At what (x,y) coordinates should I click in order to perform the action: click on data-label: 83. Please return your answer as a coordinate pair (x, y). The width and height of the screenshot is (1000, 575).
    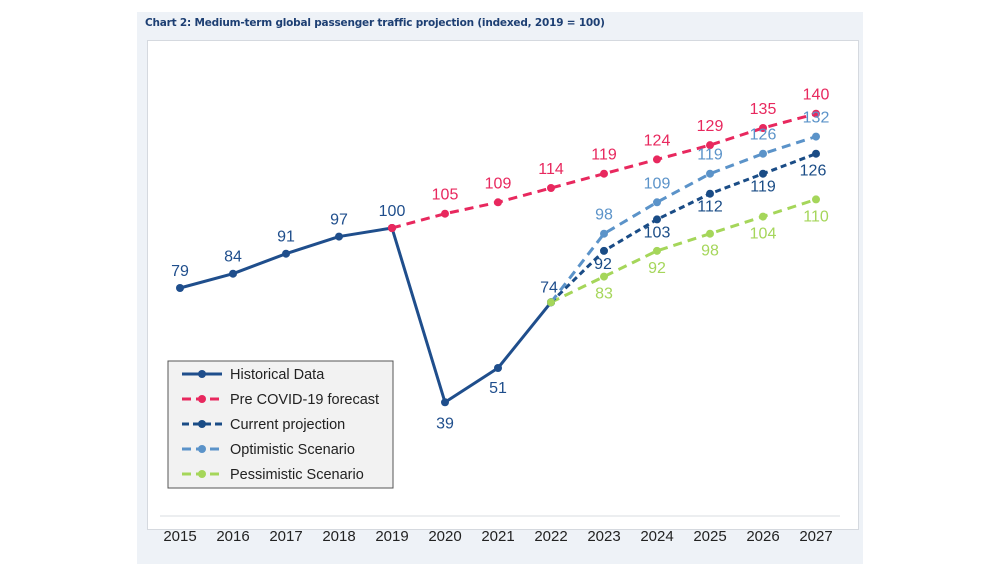
    Looking at the image, I should click on (604, 294).